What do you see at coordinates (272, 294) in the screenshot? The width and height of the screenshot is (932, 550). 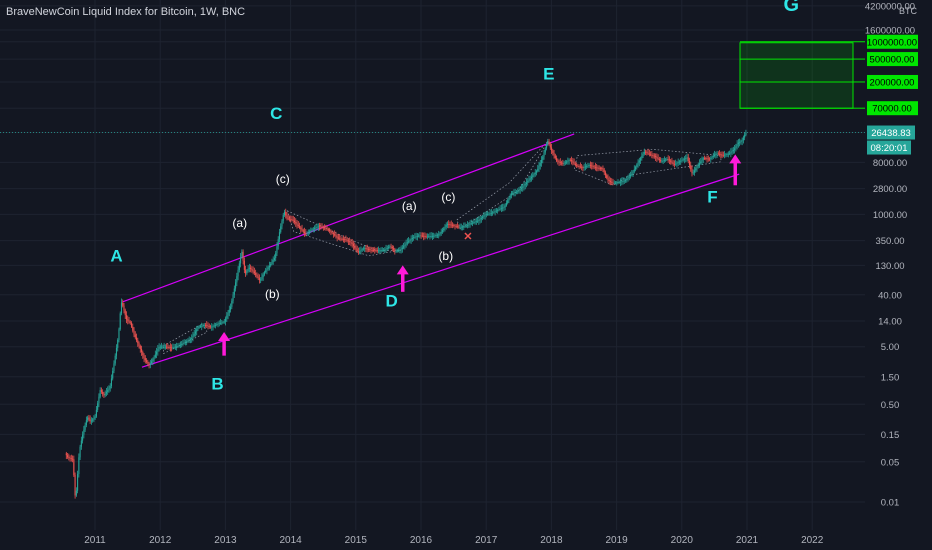 I see `wave-label-minor: (b)` at bounding box center [272, 294].